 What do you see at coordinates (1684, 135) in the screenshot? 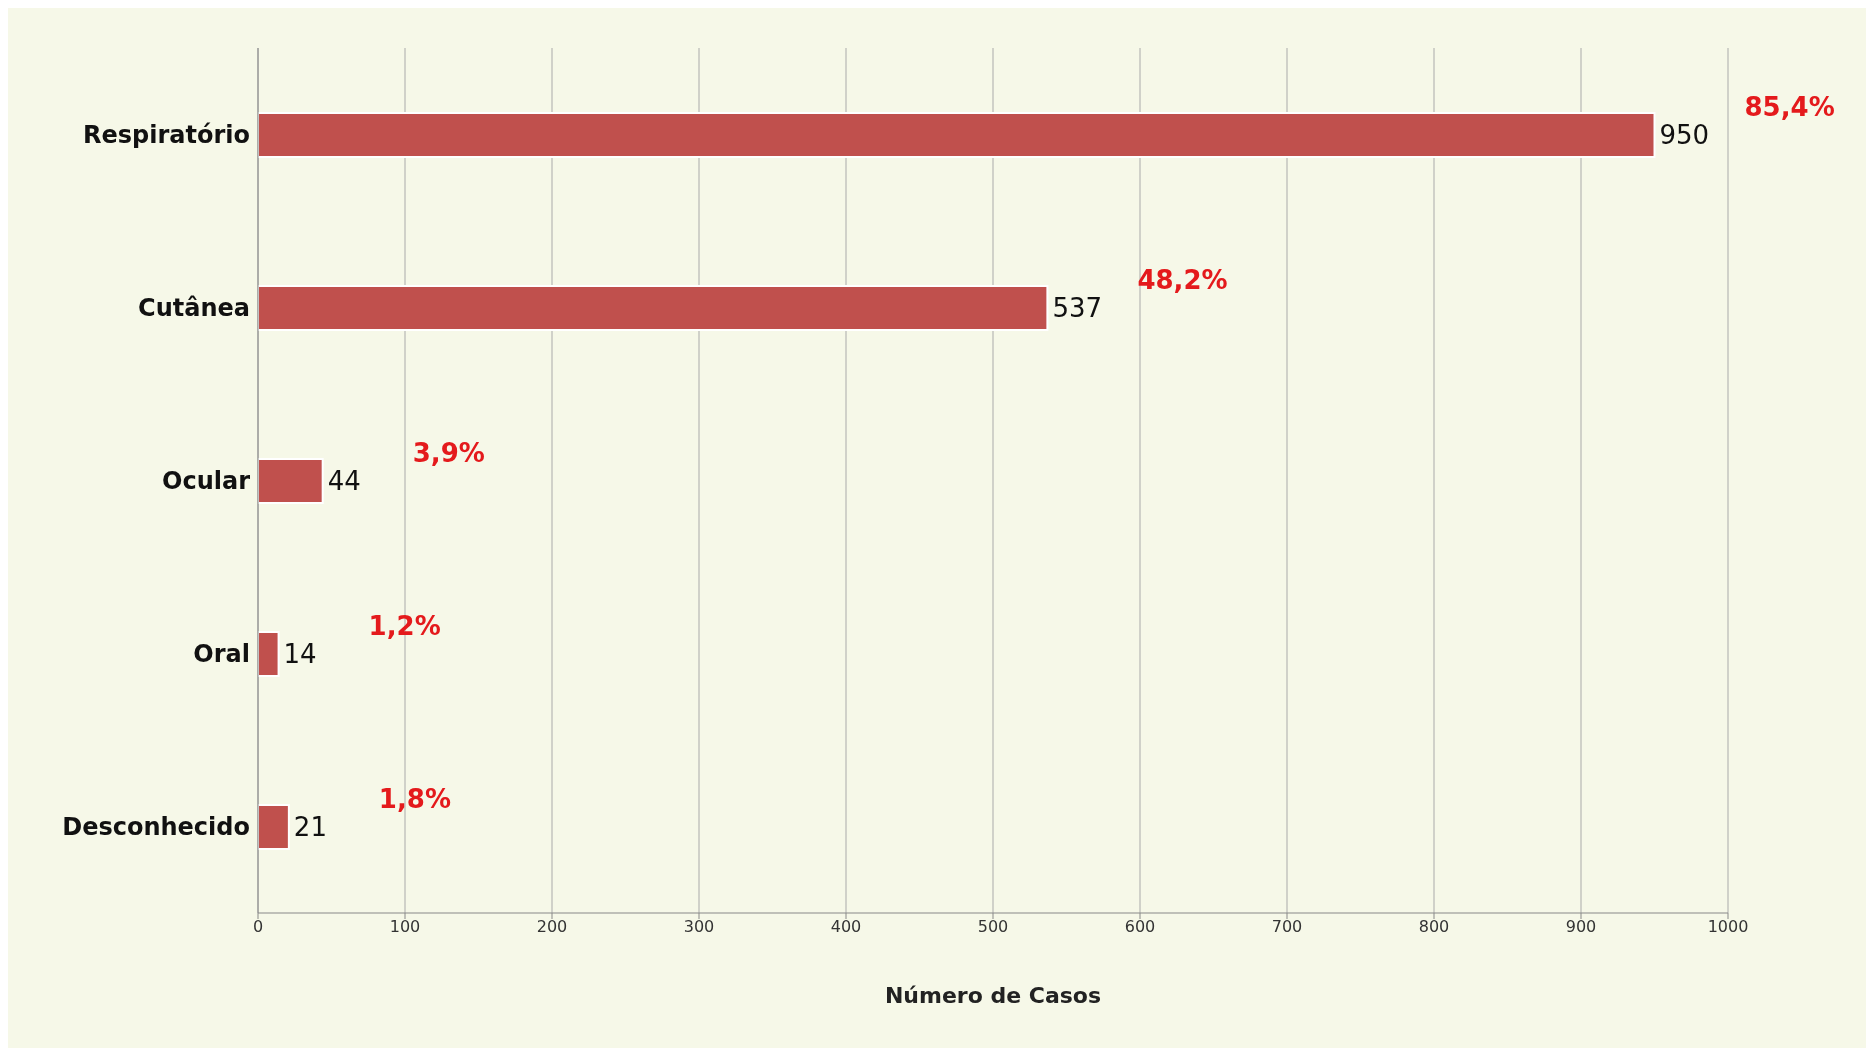
I see `data-label: 950` at bounding box center [1684, 135].